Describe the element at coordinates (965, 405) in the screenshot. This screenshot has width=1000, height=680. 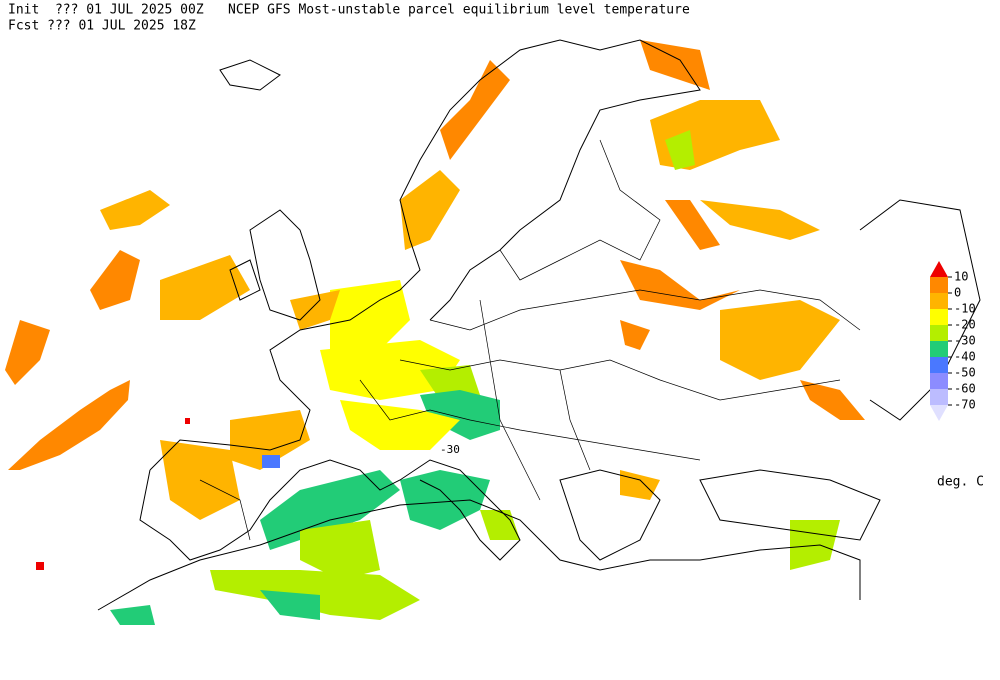
I see `legend-label: -70` at that location.